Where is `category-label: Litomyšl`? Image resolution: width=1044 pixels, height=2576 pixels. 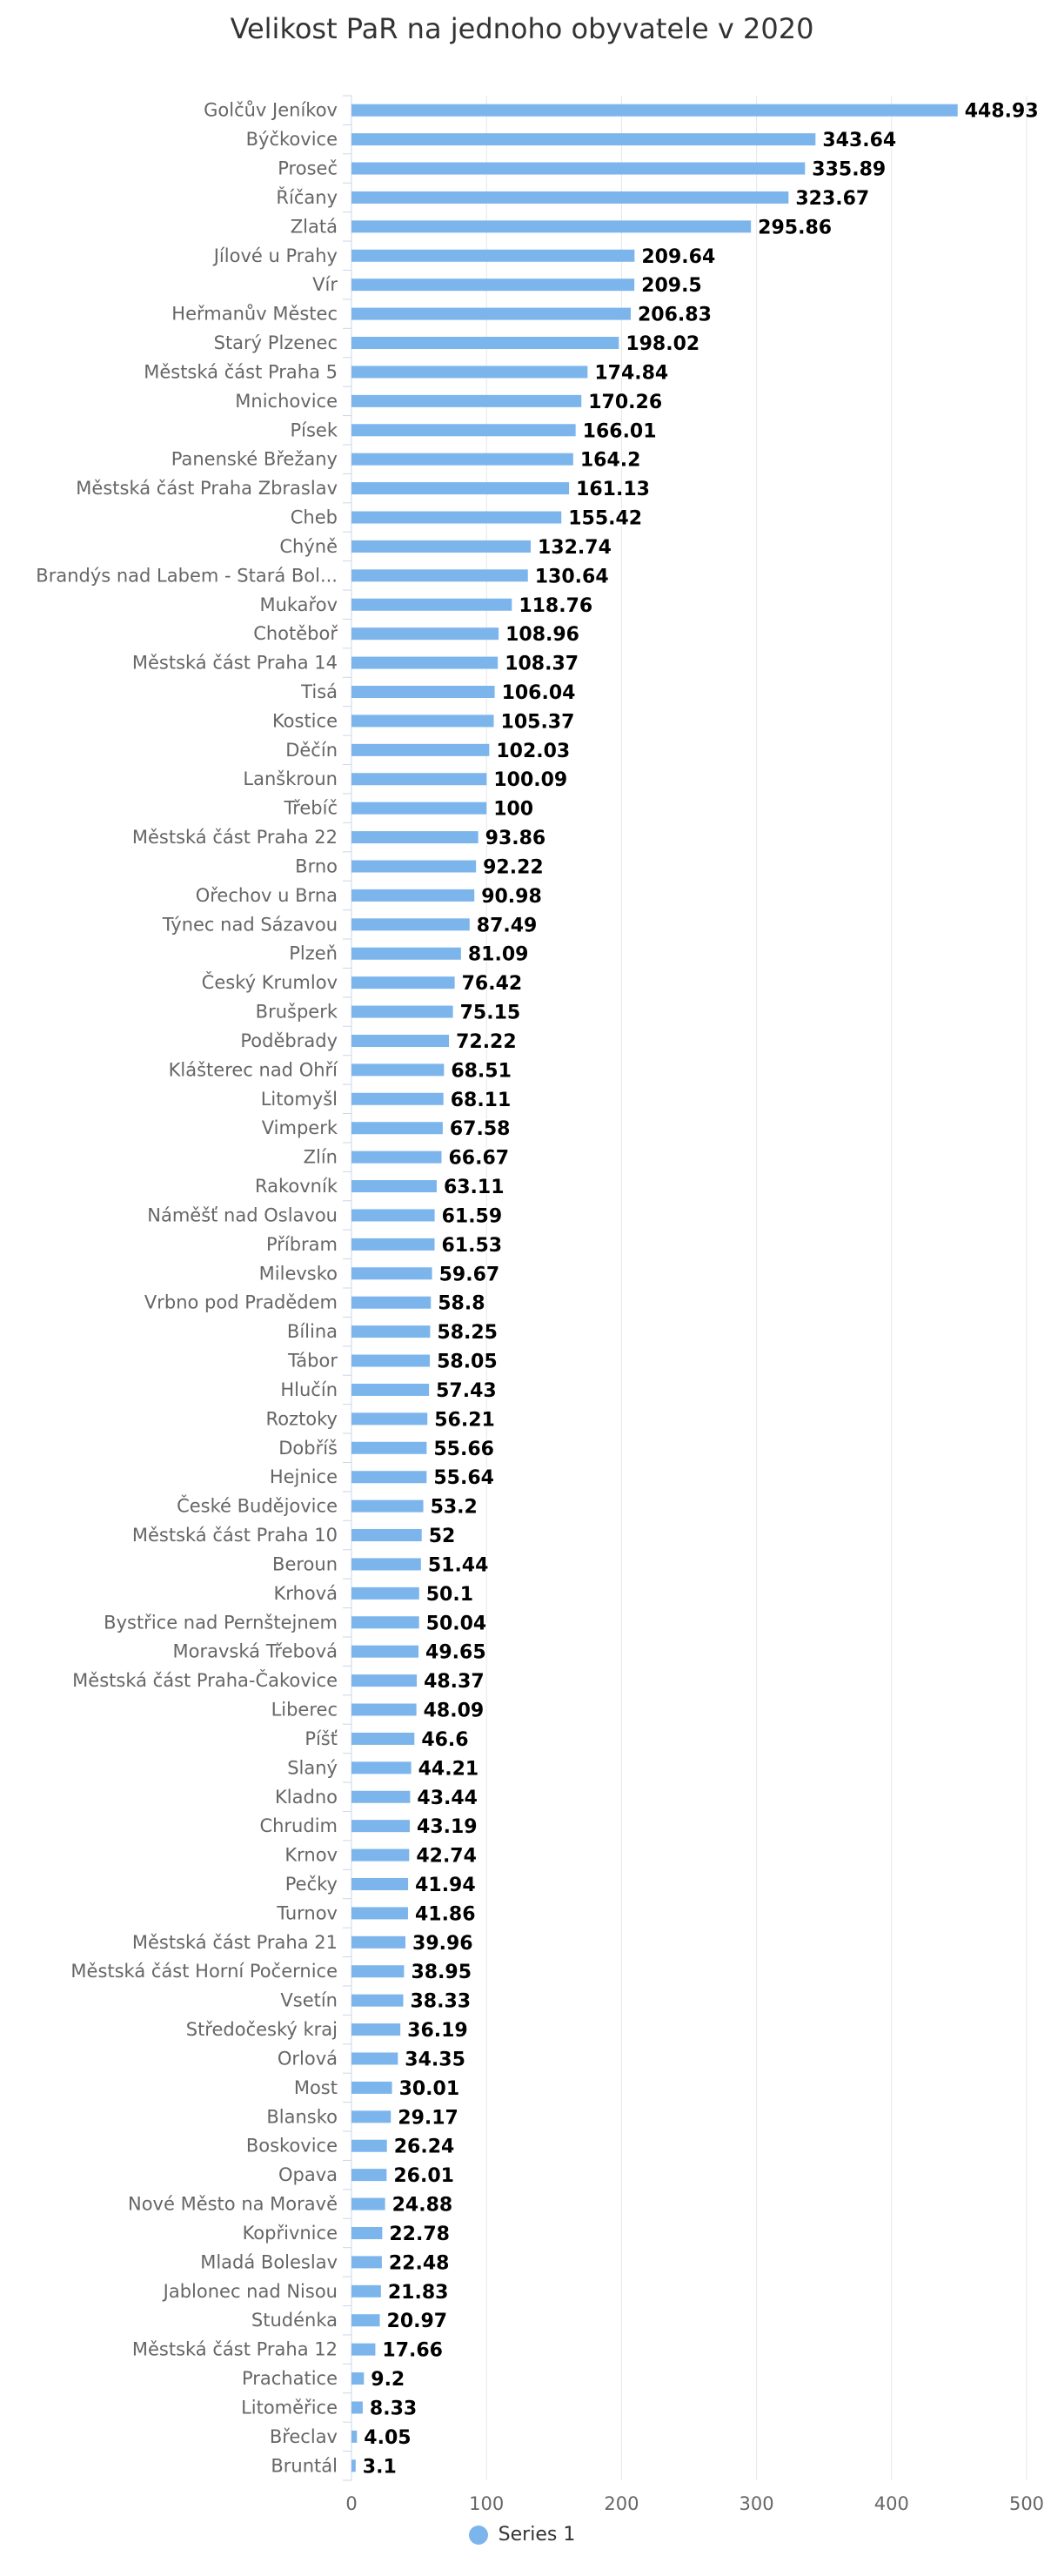 category-label: Litomyšl is located at coordinates (299, 1099).